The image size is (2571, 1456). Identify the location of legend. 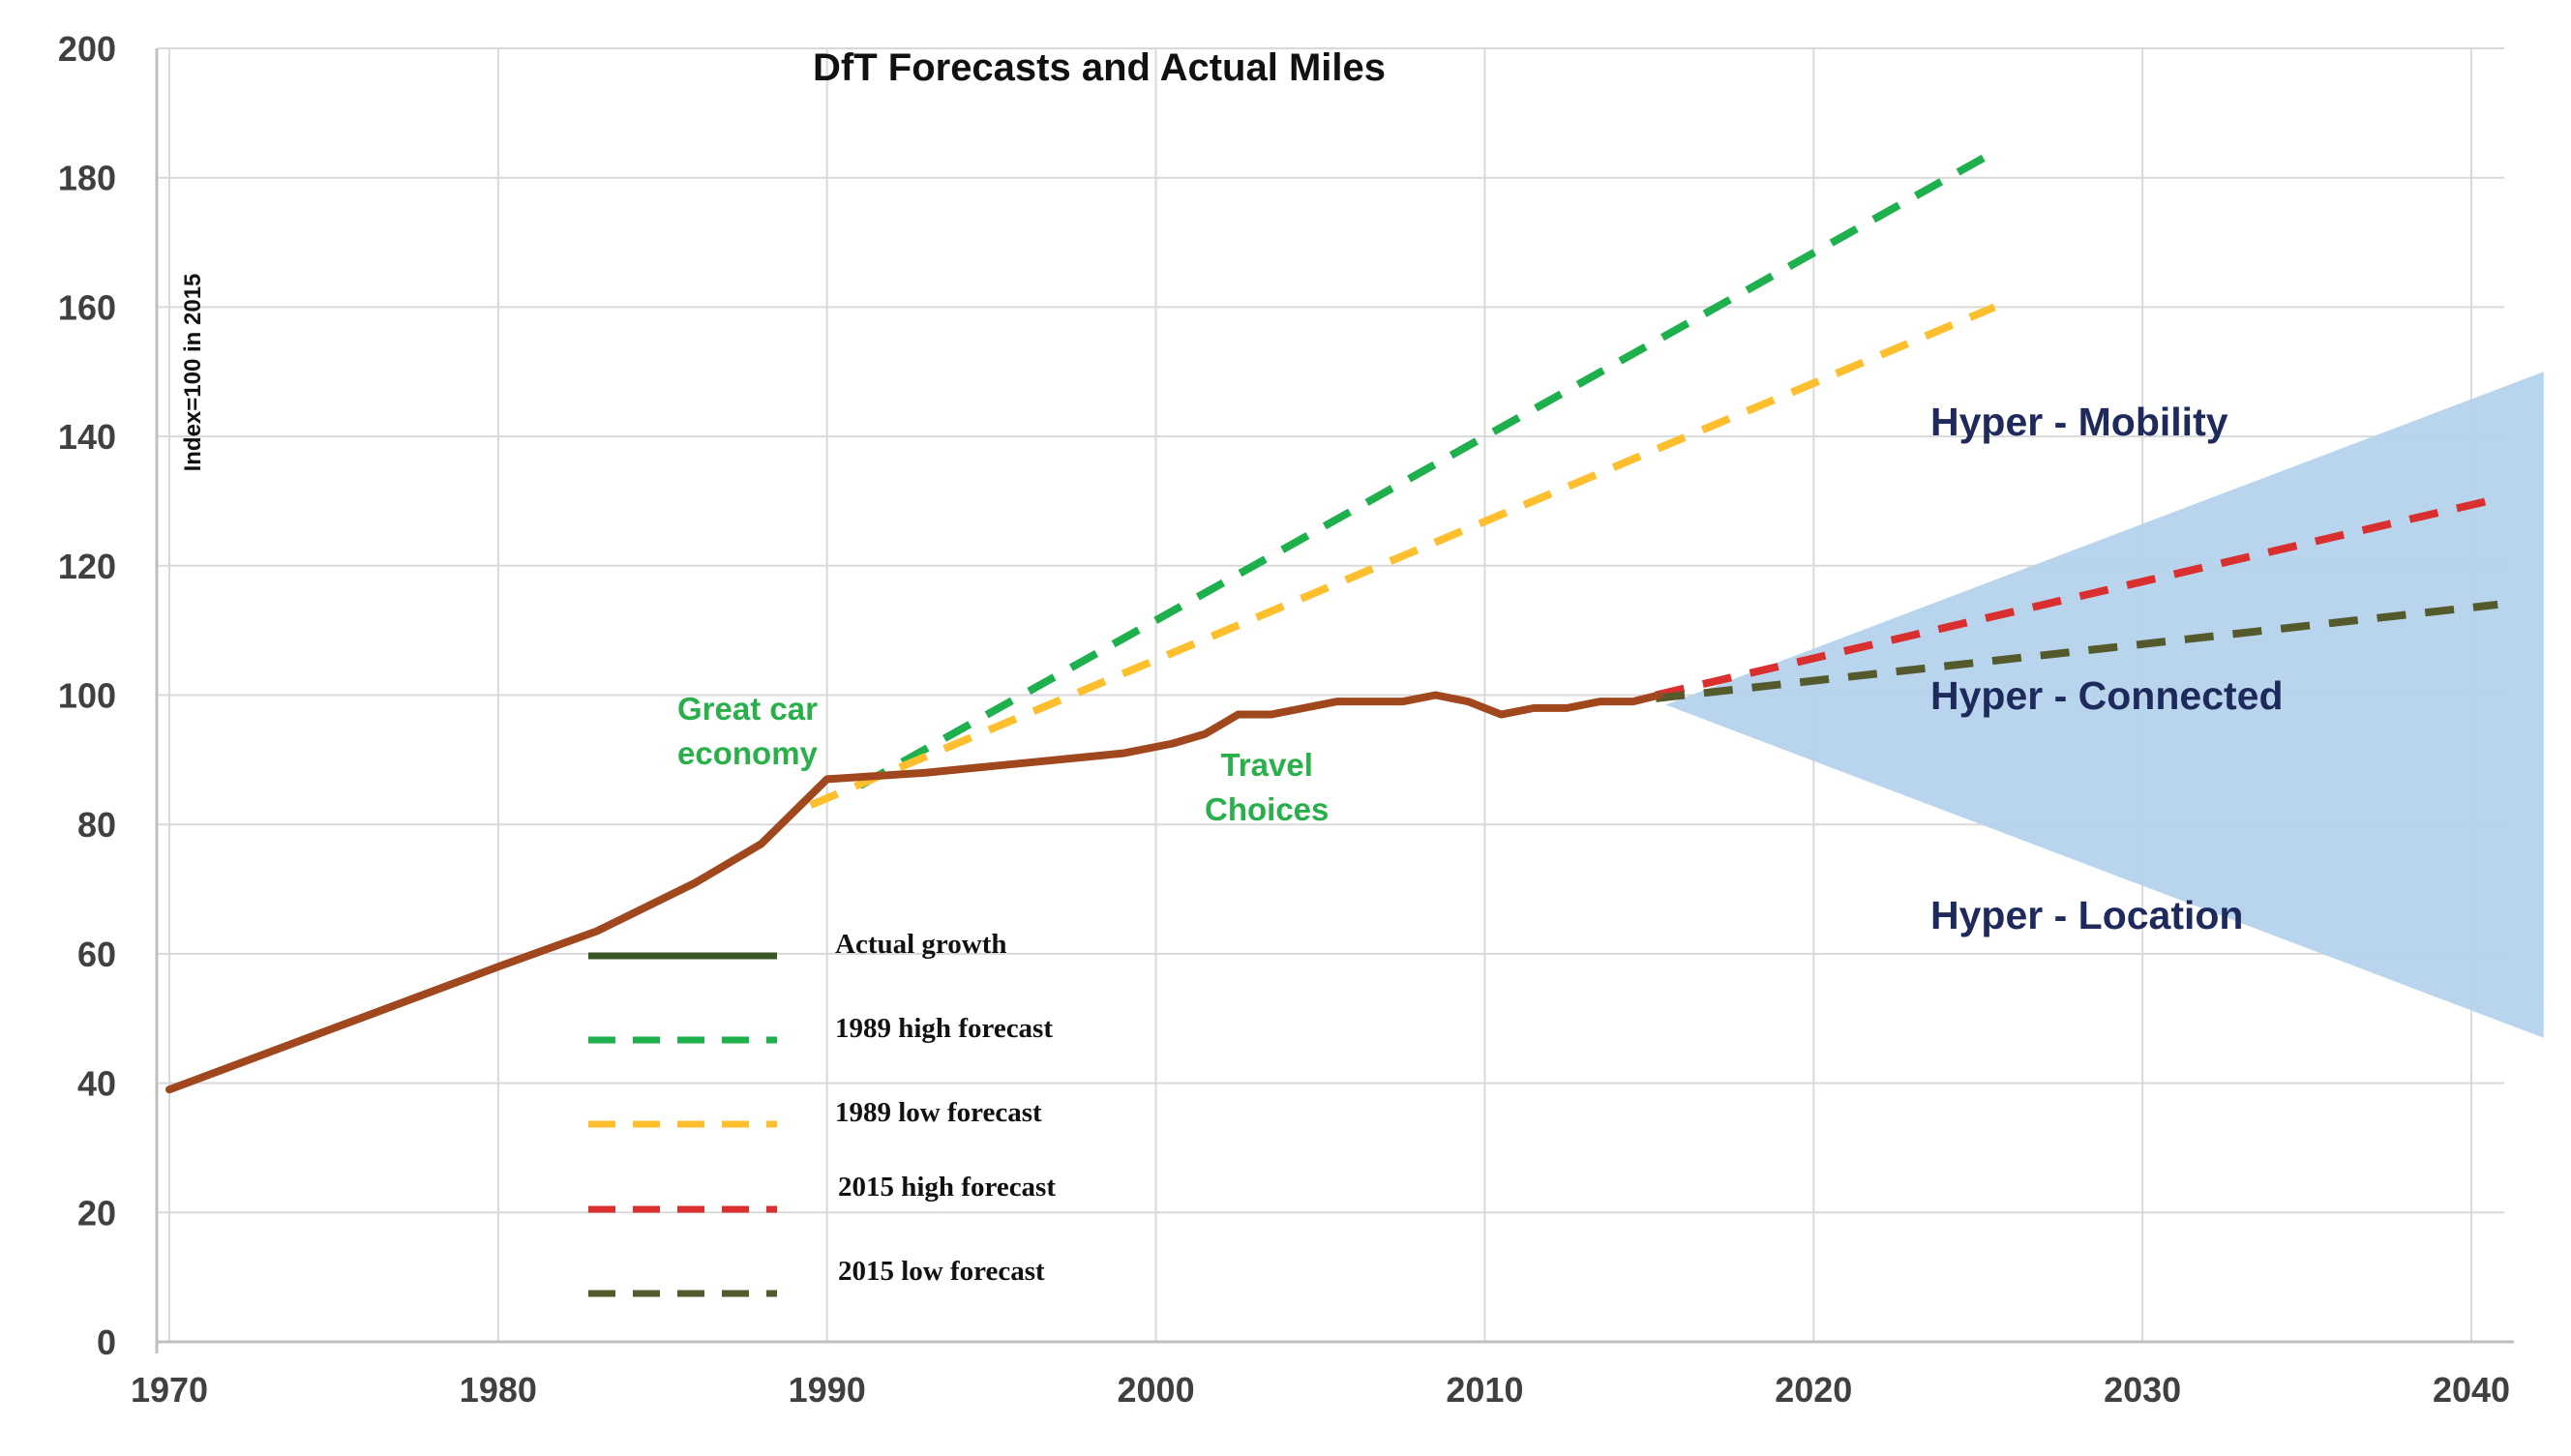
(682, 1125).